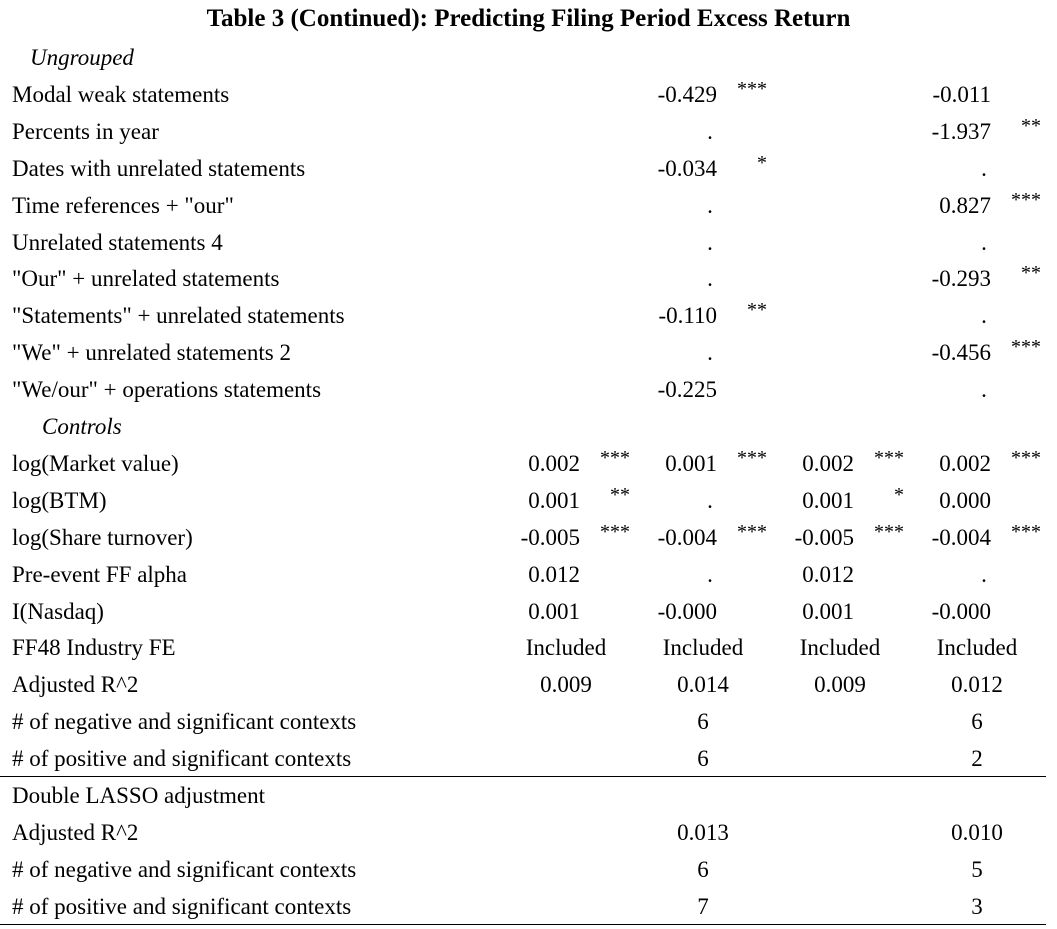 Image resolution: width=1057 pixels, height=929 pixels. I want to click on row-label: log(BTM), so click(59, 500).